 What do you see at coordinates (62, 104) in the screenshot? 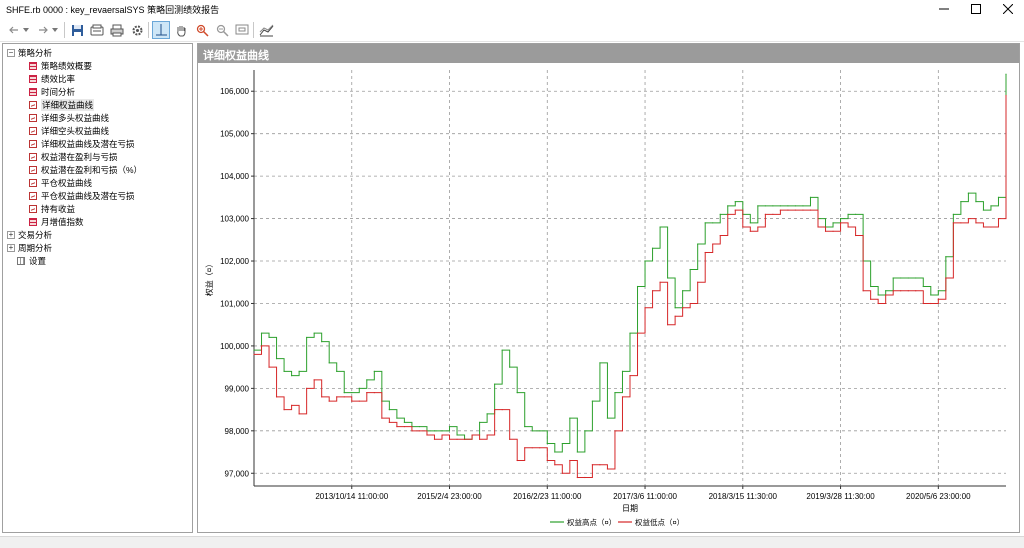
I see `tree-item-detailed-equity-curve: 详细权益曲线` at bounding box center [62, 104].